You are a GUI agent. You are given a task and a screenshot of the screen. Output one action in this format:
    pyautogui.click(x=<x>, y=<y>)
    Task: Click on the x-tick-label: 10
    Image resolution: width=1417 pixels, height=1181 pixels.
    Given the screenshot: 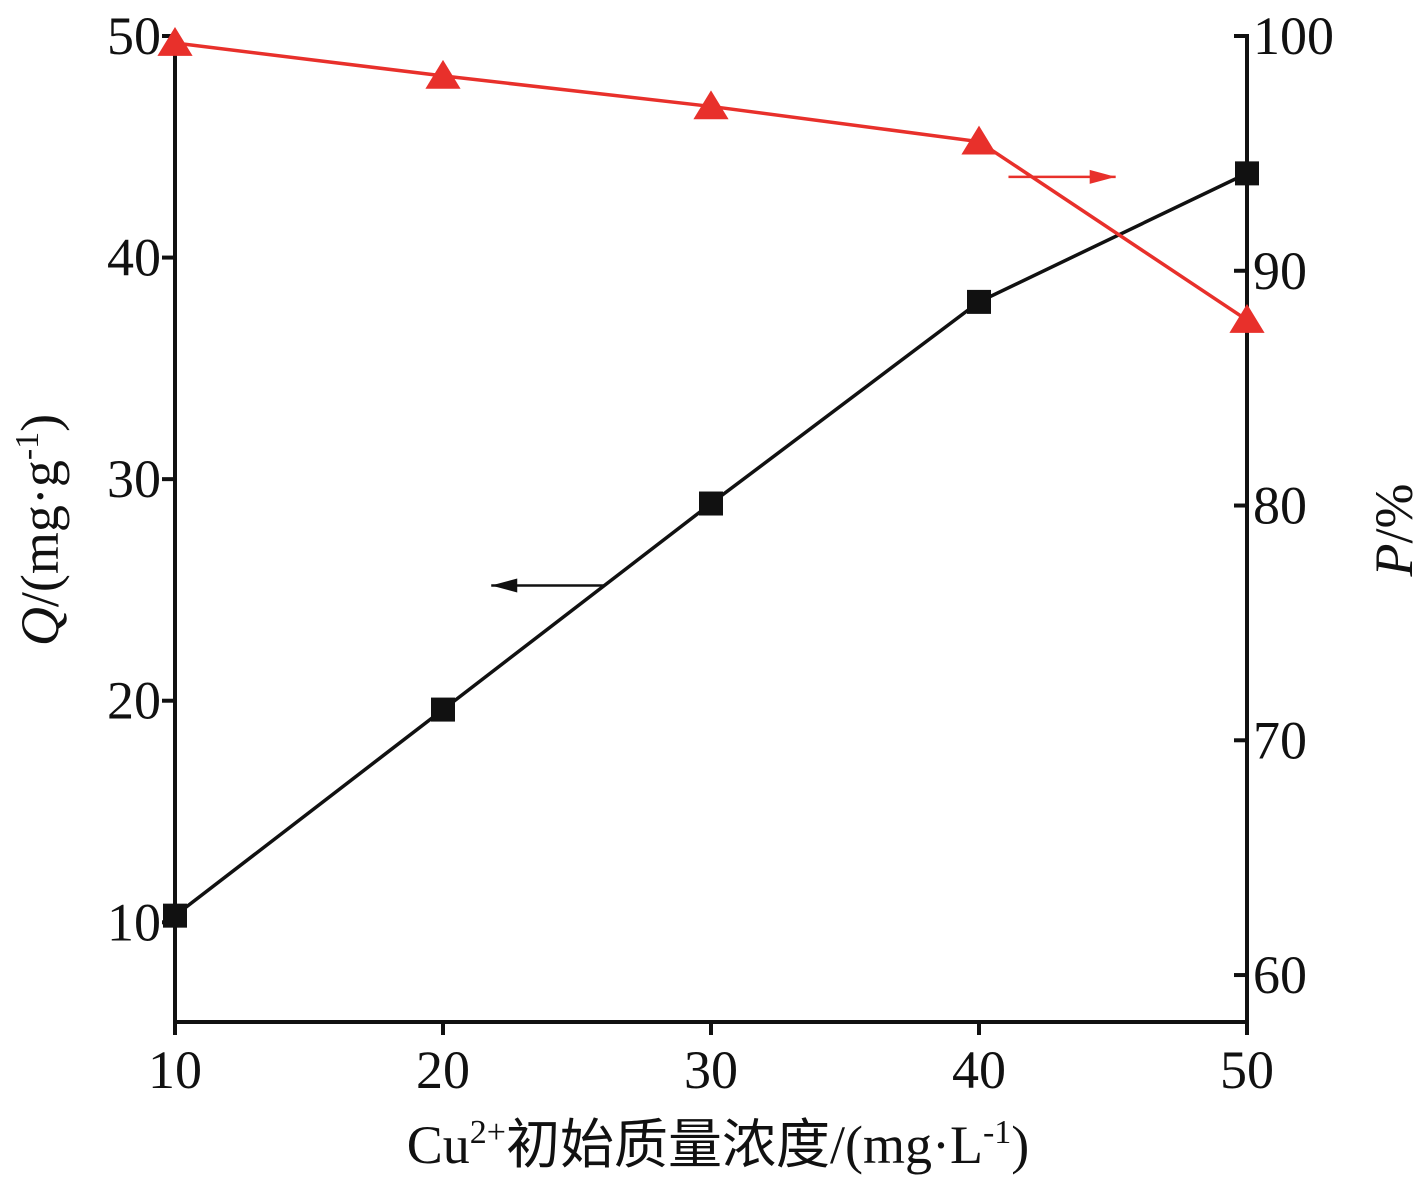 What is the action you would take?
    pyautogui.click(x=175, y=1070)
    